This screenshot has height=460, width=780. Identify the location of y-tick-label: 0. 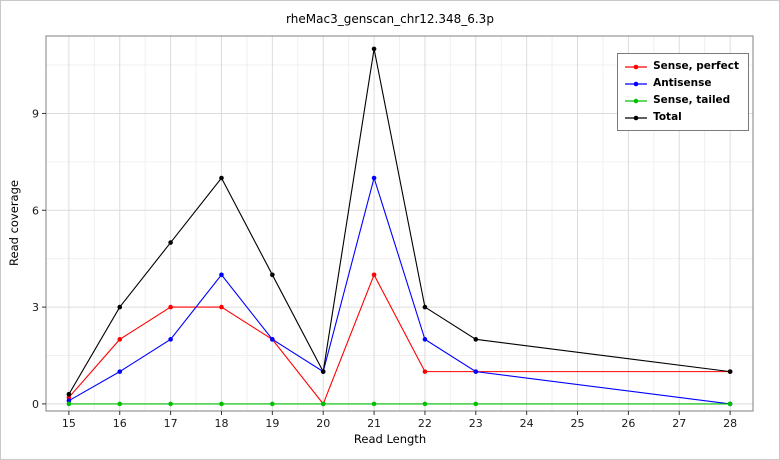
(35, 404).